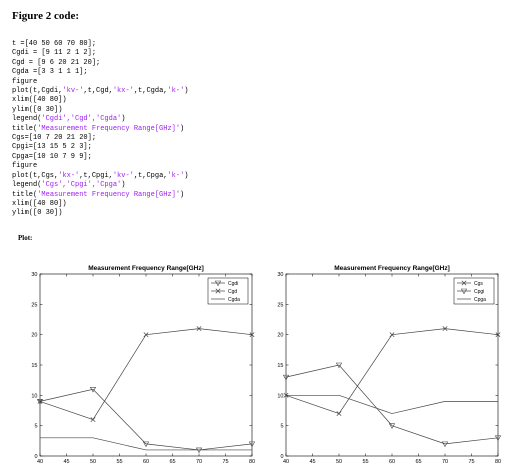  I want to click on code-text: t =[40 50 60 70 80];, so click(54, 44).